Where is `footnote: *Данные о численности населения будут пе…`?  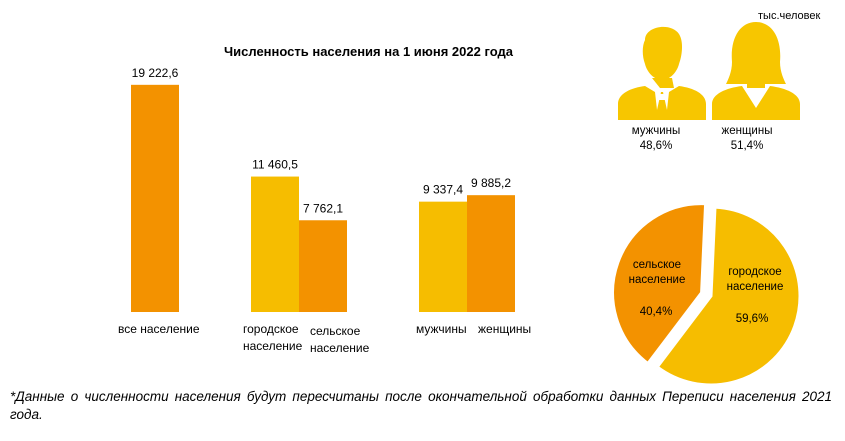 footnote: *Данные о численности населения будут пе… is located at coordinates (421, 405).